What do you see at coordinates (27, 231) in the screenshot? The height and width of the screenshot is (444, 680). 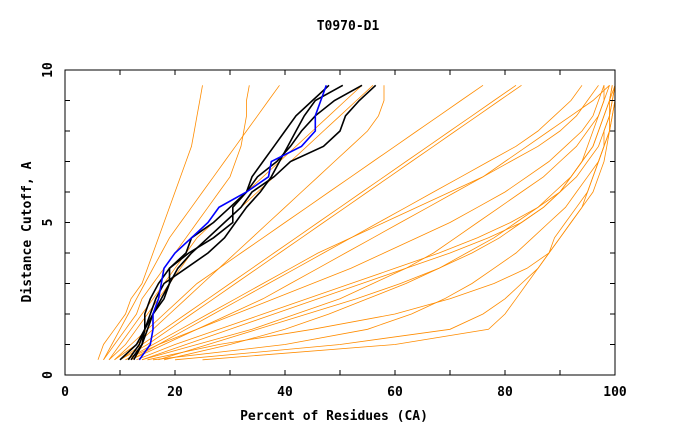 I see `y-axis-label: Distance Cutoff, A` at bounding box center [27, 231].